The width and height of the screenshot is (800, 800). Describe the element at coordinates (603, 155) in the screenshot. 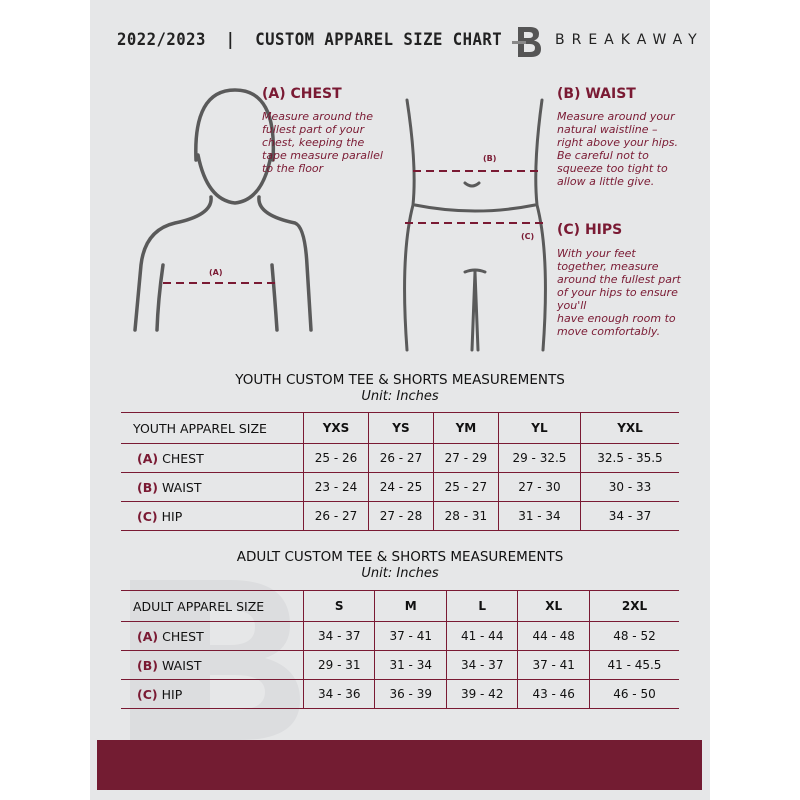

I see `desc-line: Be careful not to` at that location.